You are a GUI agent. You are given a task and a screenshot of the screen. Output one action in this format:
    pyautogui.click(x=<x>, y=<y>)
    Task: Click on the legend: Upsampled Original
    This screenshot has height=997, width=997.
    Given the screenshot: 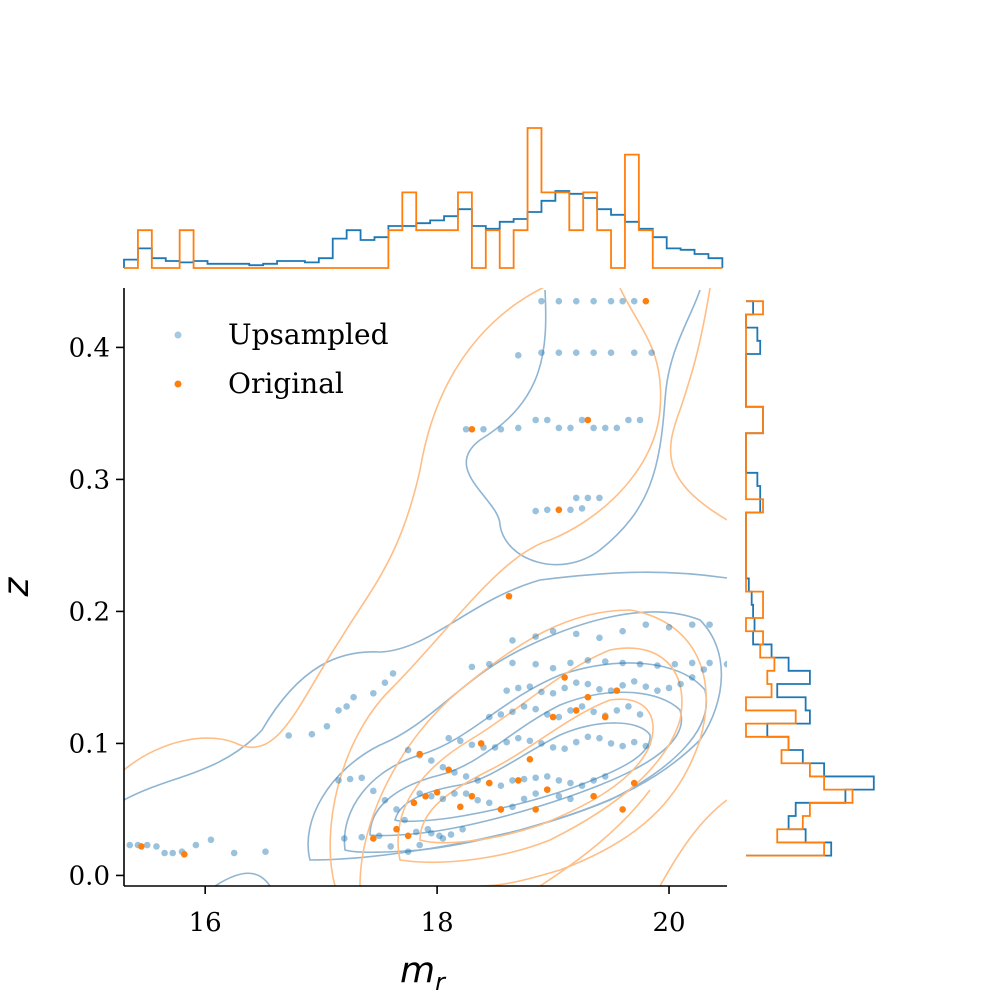 What is the action you would take?
    pyautogui.click(x=281, y=359)
    